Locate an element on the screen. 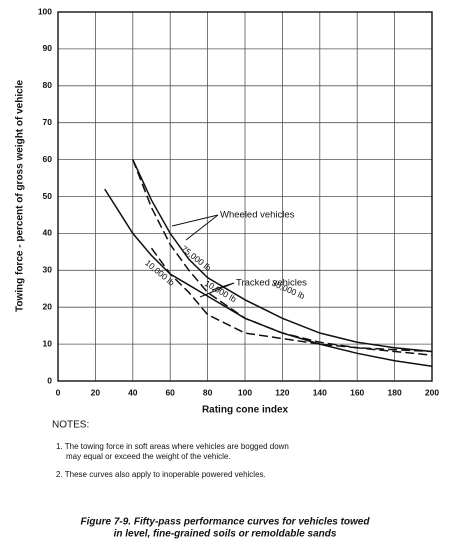 The height and width of the screenshot is (553, 450). x-tick-label: 160 is located at coordinates (357, 392).